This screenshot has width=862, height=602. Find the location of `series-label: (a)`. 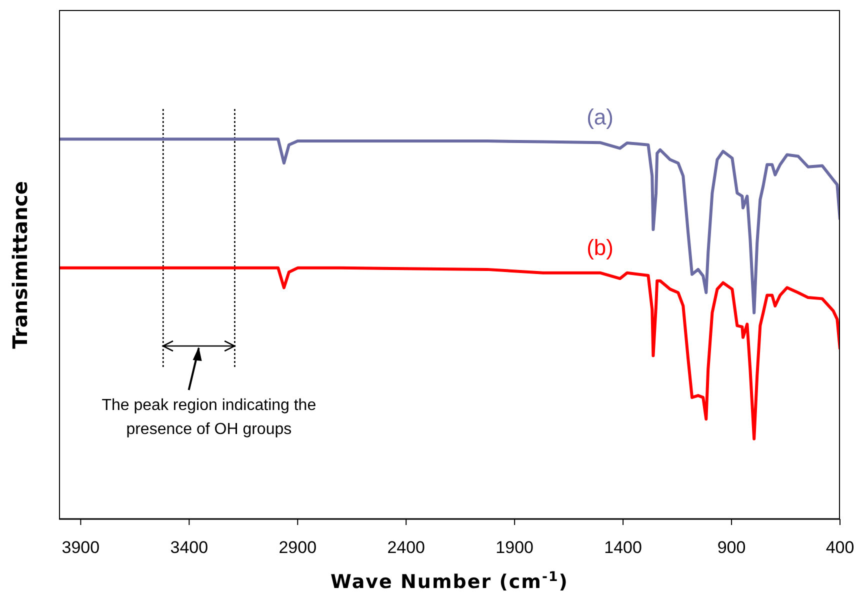

series-label: (a) is located at coordinates (600, 117).